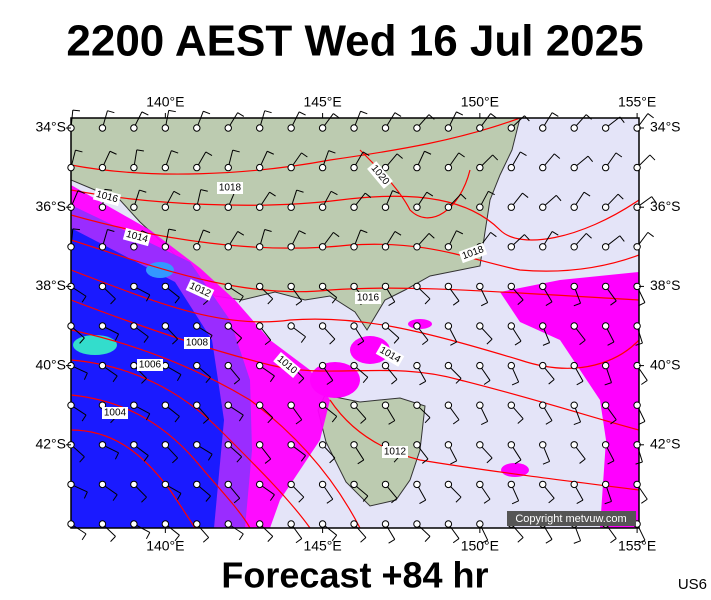 This screenshot has width=711, height=600. What do you see at coordinates (480, 102) in the screenshot?
I see `lon-label: 150°E` at bounding box center [480, 102].